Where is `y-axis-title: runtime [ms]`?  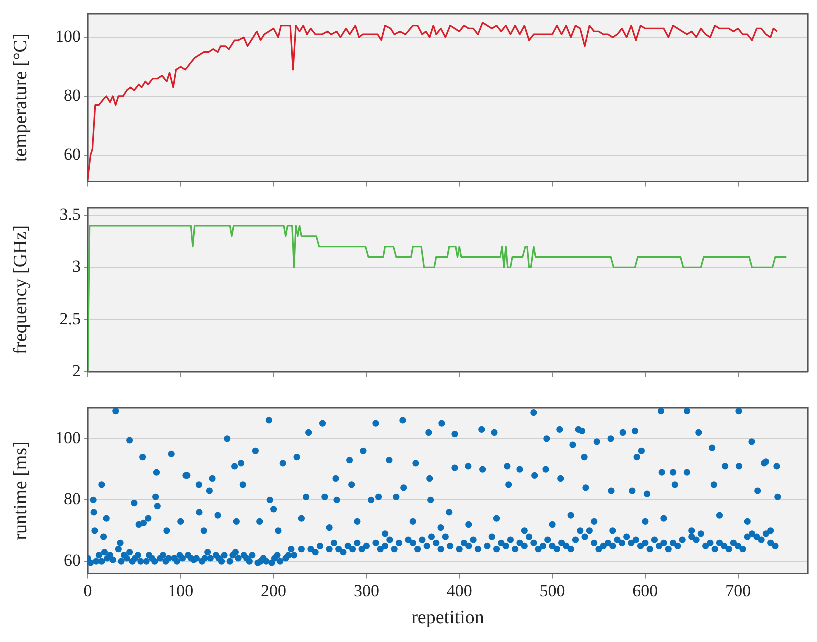
y-axis-title: runtime [ms] is located at coordinates (21, 491).